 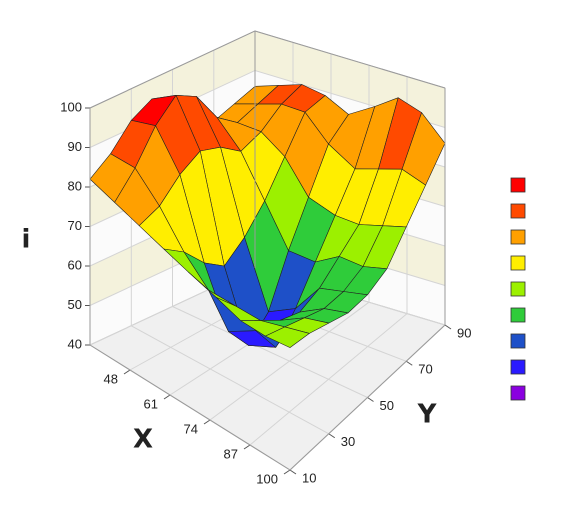 I want to click on legend, so click(x=518, y=289).